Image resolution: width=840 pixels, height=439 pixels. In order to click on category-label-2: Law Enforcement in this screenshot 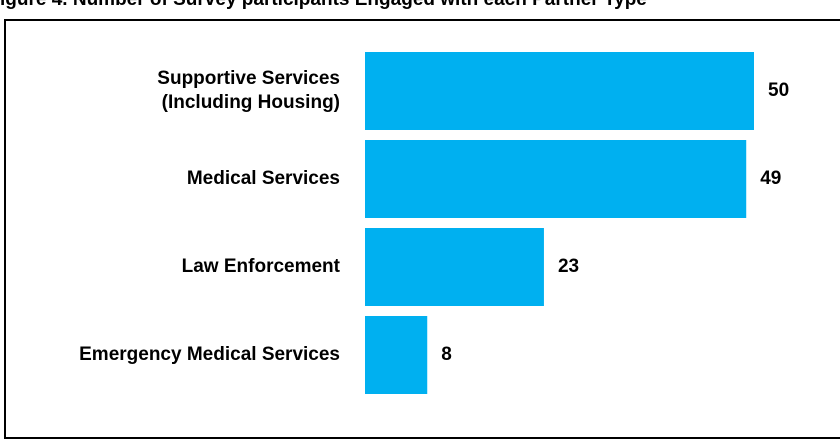, I will do `click(261, 266)`.